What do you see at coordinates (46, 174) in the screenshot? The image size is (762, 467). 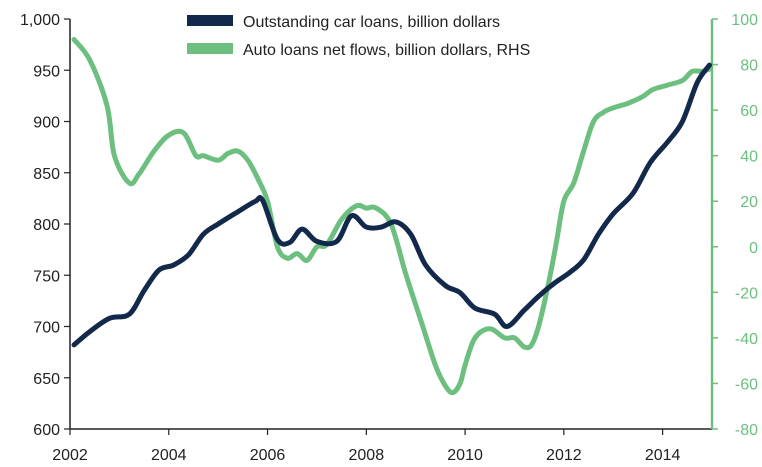 I see `left-tick-label: 850` at bounding box center [46, 174].